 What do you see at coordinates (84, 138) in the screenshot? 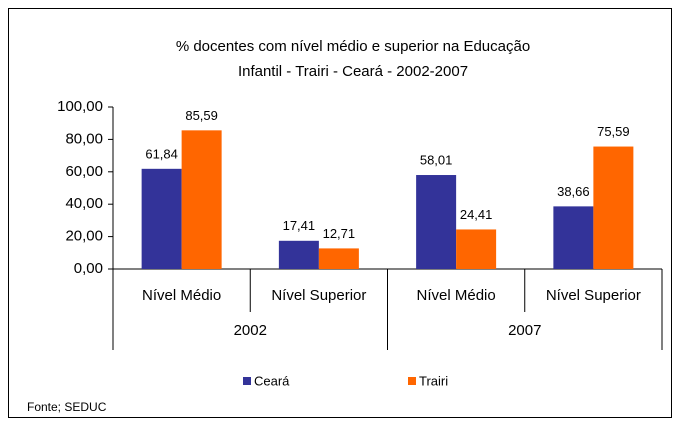
I see `y-tick-label: 80,00` at bounding box center [84, 138].